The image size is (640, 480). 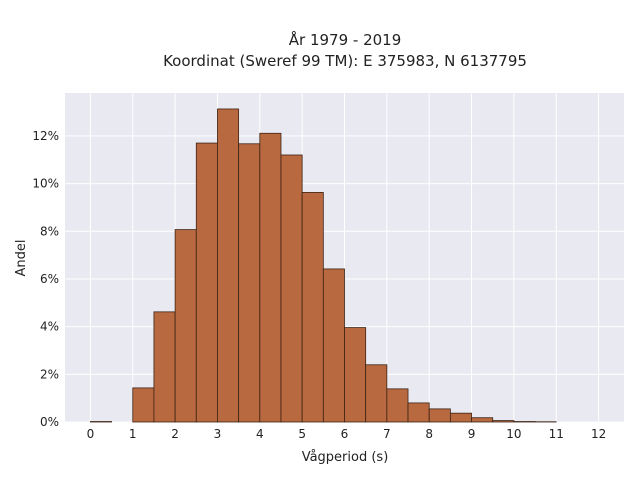 I want to click on y-tick-label: 2%, so click(x=49, y=374).